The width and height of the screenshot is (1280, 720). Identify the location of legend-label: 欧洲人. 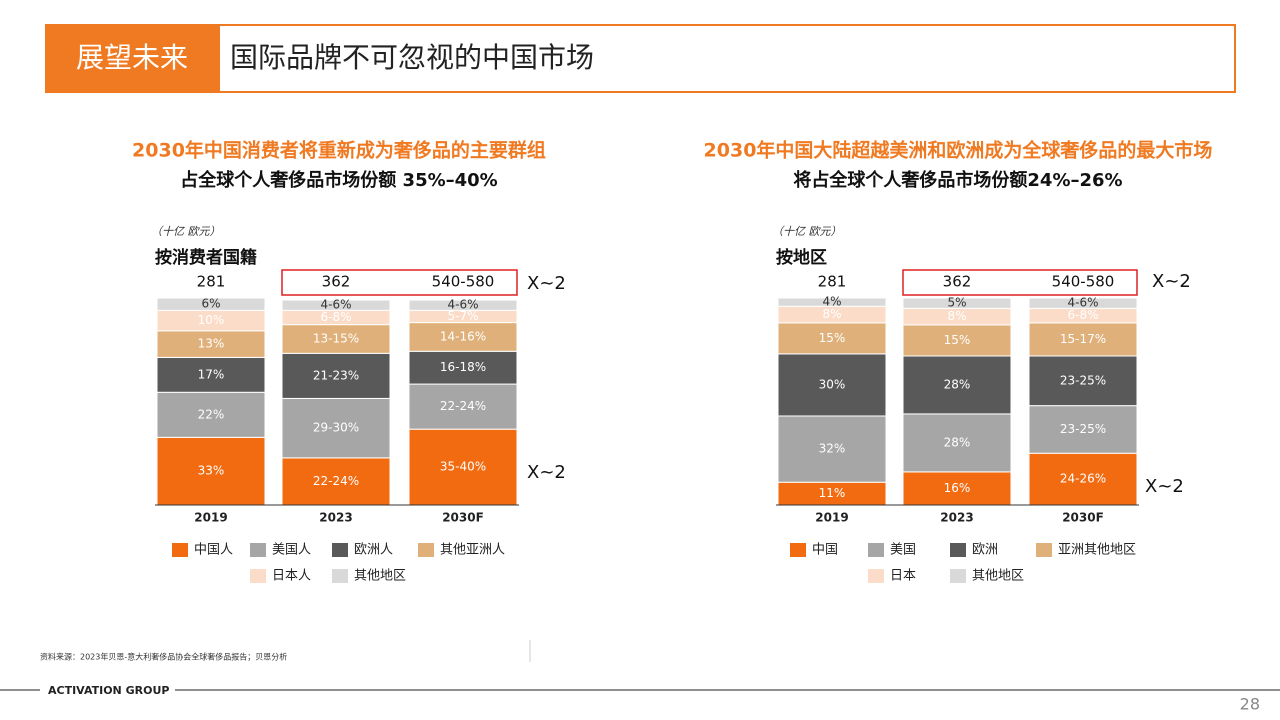
(373, 550).